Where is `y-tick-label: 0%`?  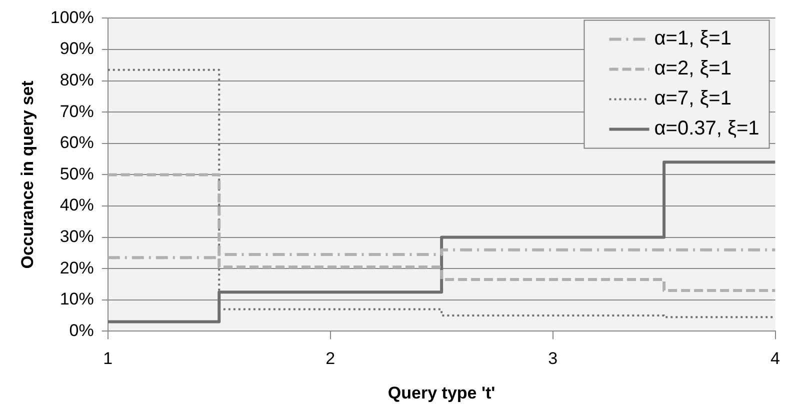
y-tick-label: 0% is located at coordinates (81, 330).